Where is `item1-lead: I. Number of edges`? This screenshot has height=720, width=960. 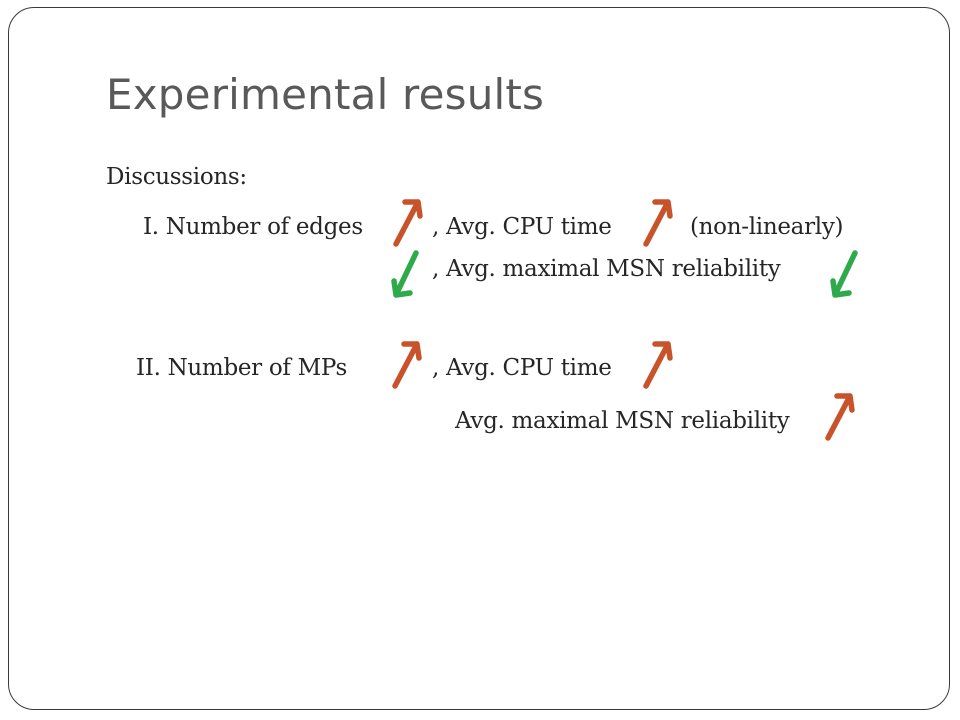 item1-lead: I. Number of edges is located at coordinates (253, 227).